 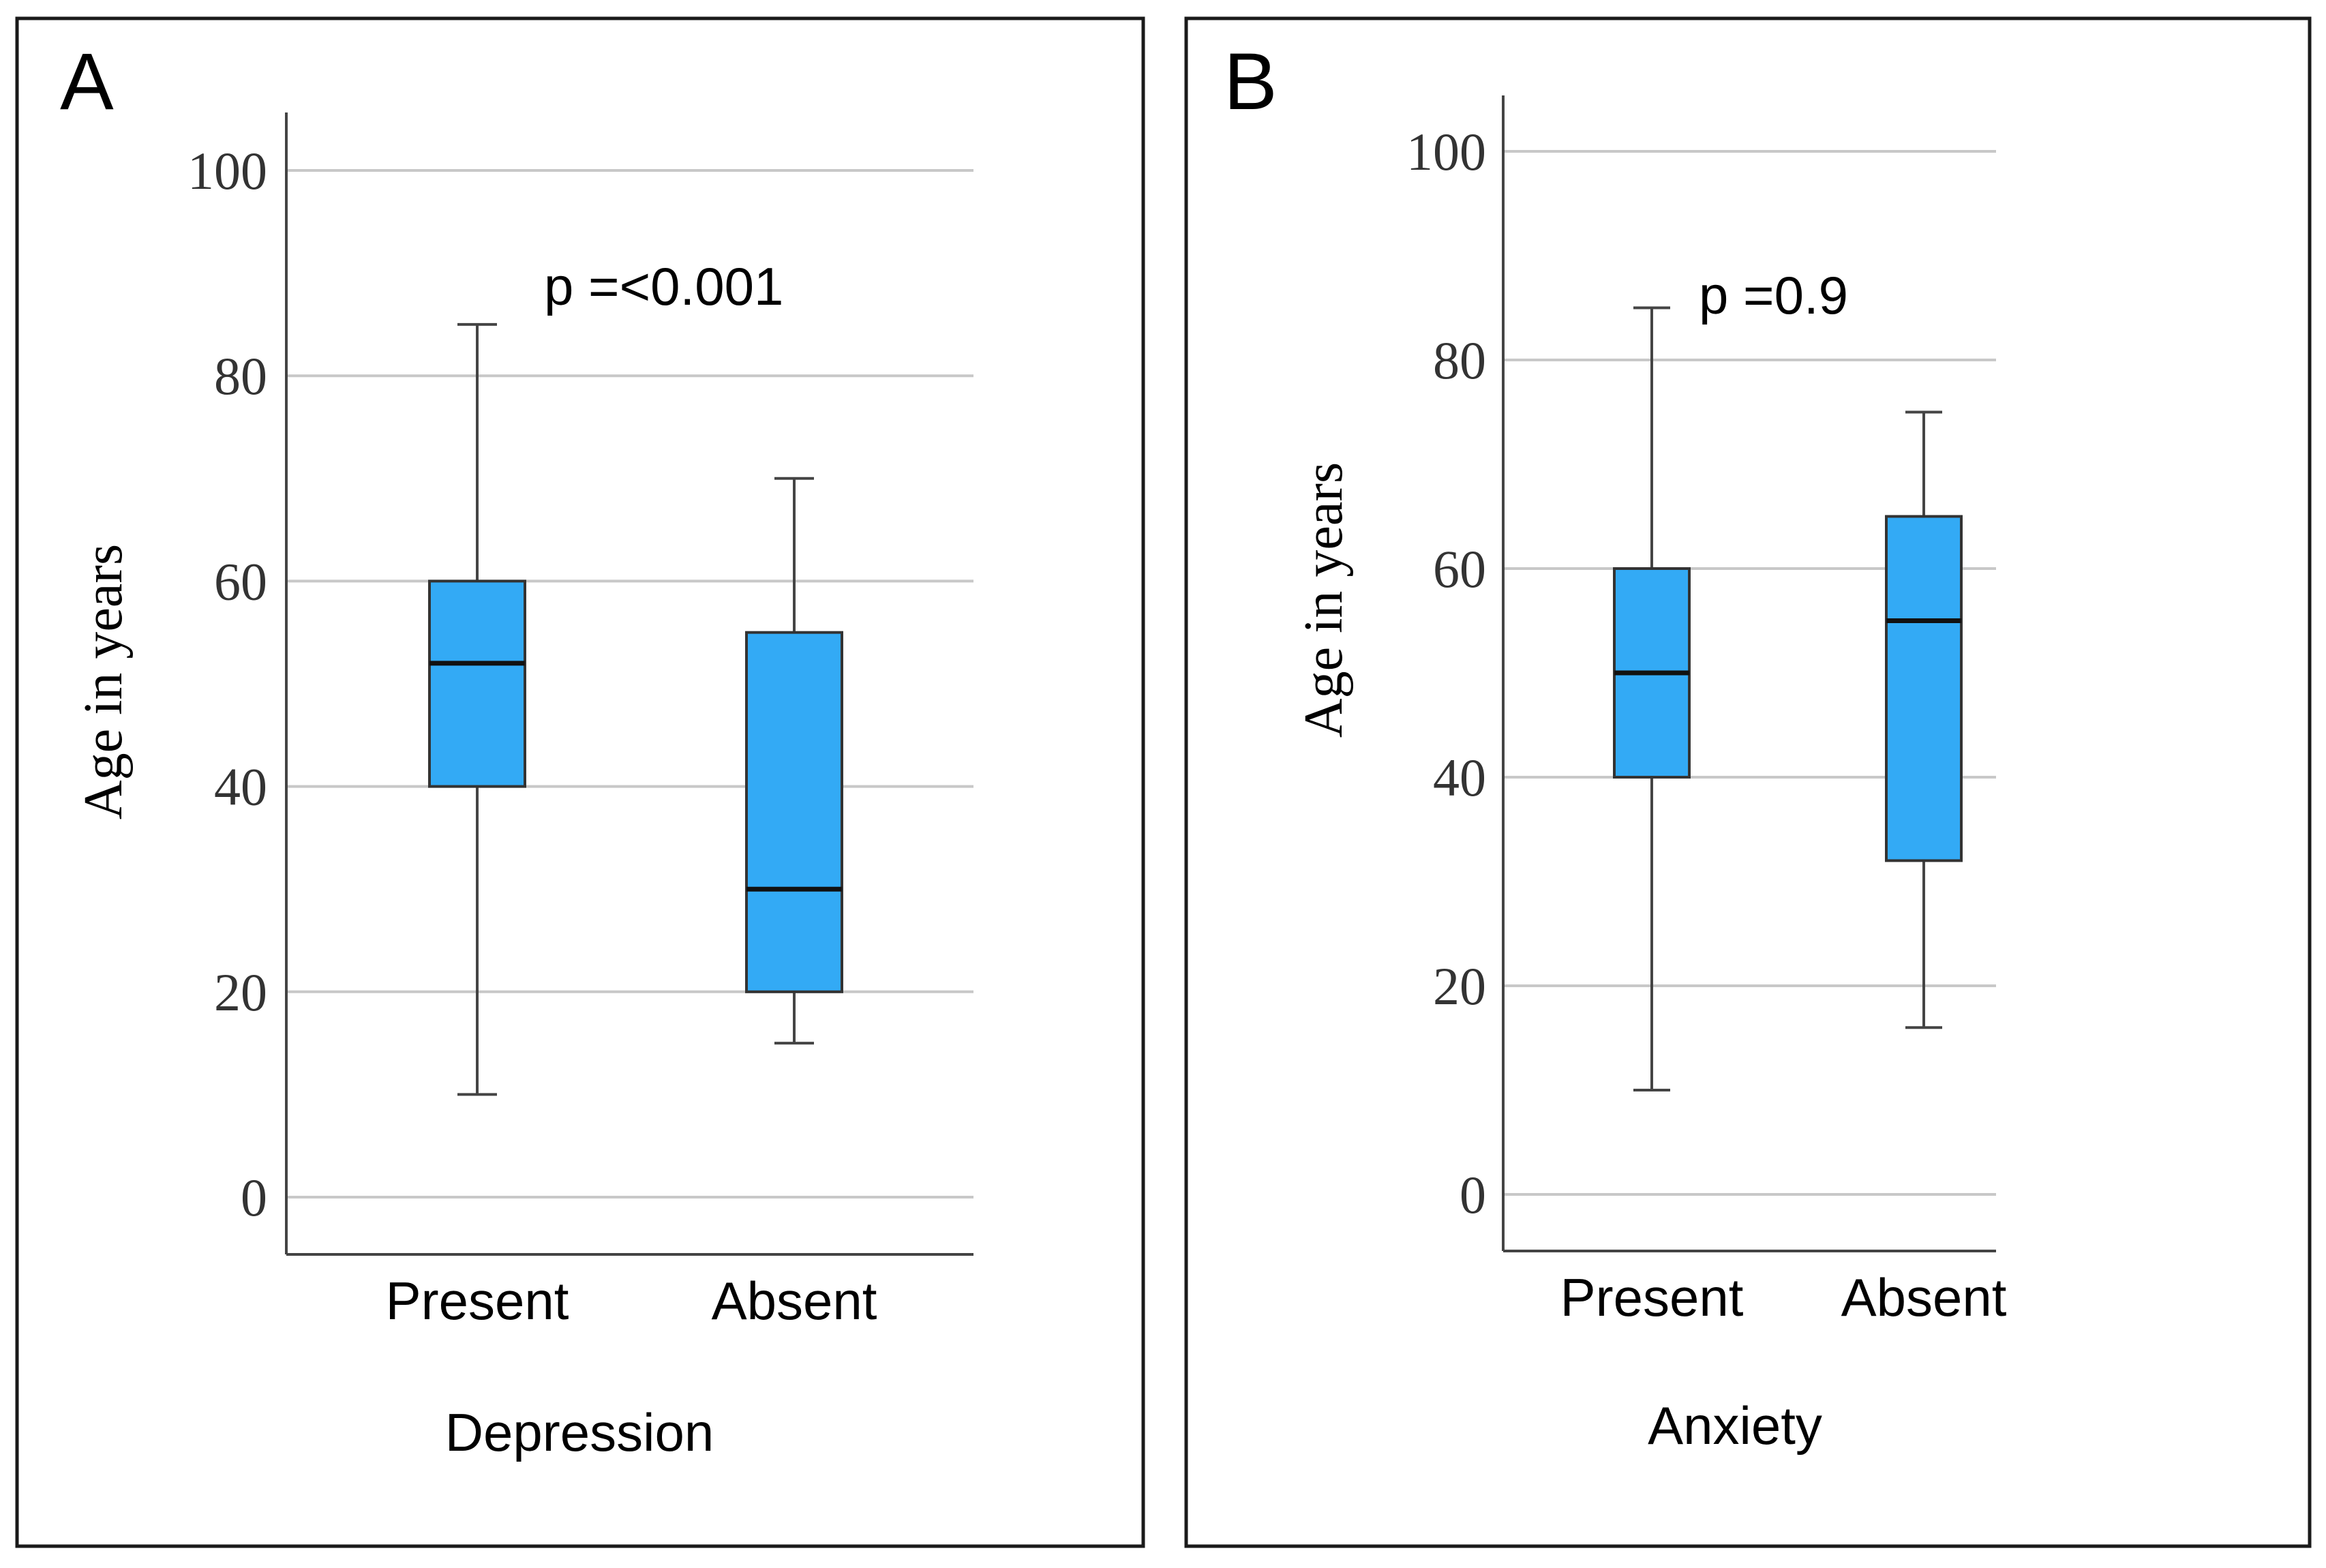 What do you see at coordinates (635, 709) in the screenshot?
I see `panel-a-boxes` at bounding box center [635, 709].